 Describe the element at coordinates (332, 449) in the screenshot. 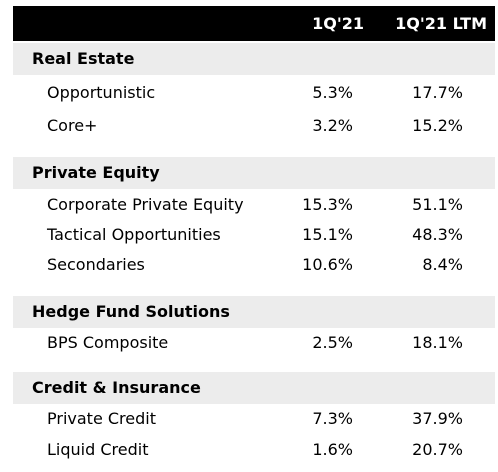

I see `row-value-1q21: 1.6%` at that location.